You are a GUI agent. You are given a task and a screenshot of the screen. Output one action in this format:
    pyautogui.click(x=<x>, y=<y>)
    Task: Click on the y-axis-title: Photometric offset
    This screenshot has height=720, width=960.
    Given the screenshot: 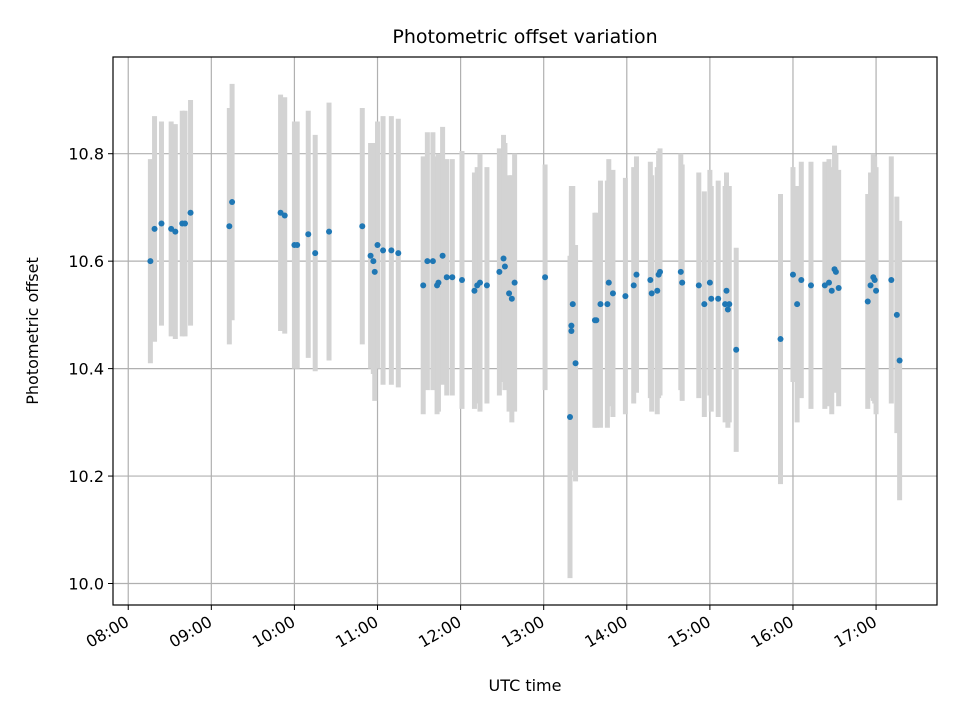 What is the action you would take?
    pyautogui.click(x=32, y=331)
    